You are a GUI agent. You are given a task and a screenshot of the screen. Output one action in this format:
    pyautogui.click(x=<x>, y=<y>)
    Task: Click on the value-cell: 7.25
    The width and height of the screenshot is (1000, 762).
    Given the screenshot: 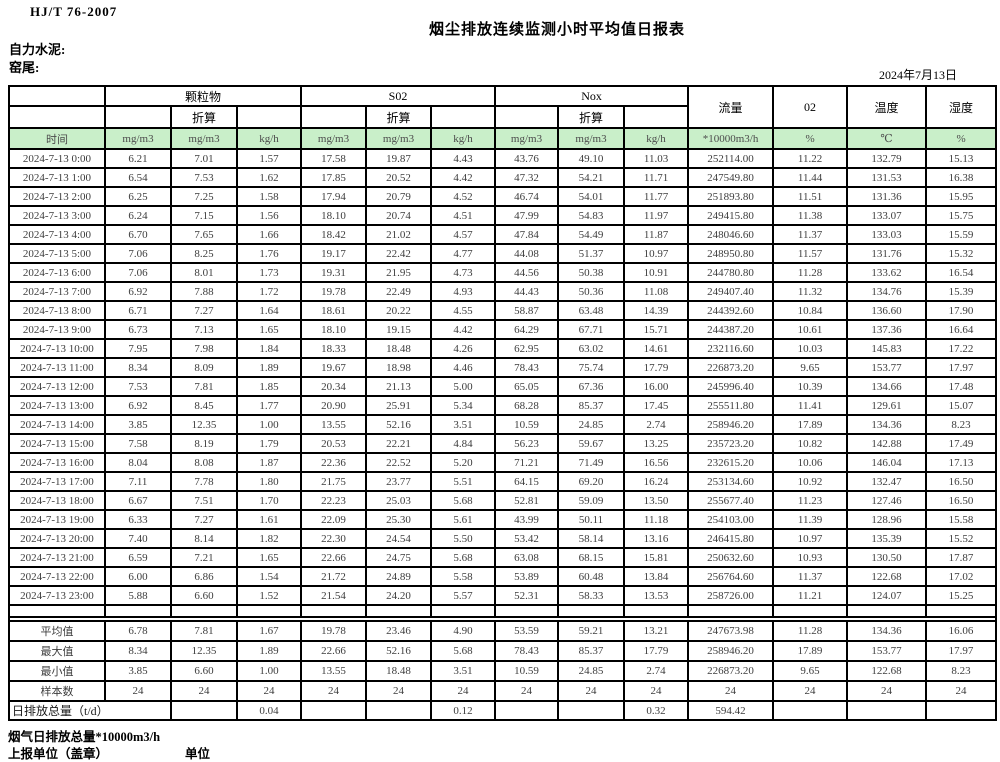 What is the action you would take?
    pyautogui.click(x=204, y=196)
    